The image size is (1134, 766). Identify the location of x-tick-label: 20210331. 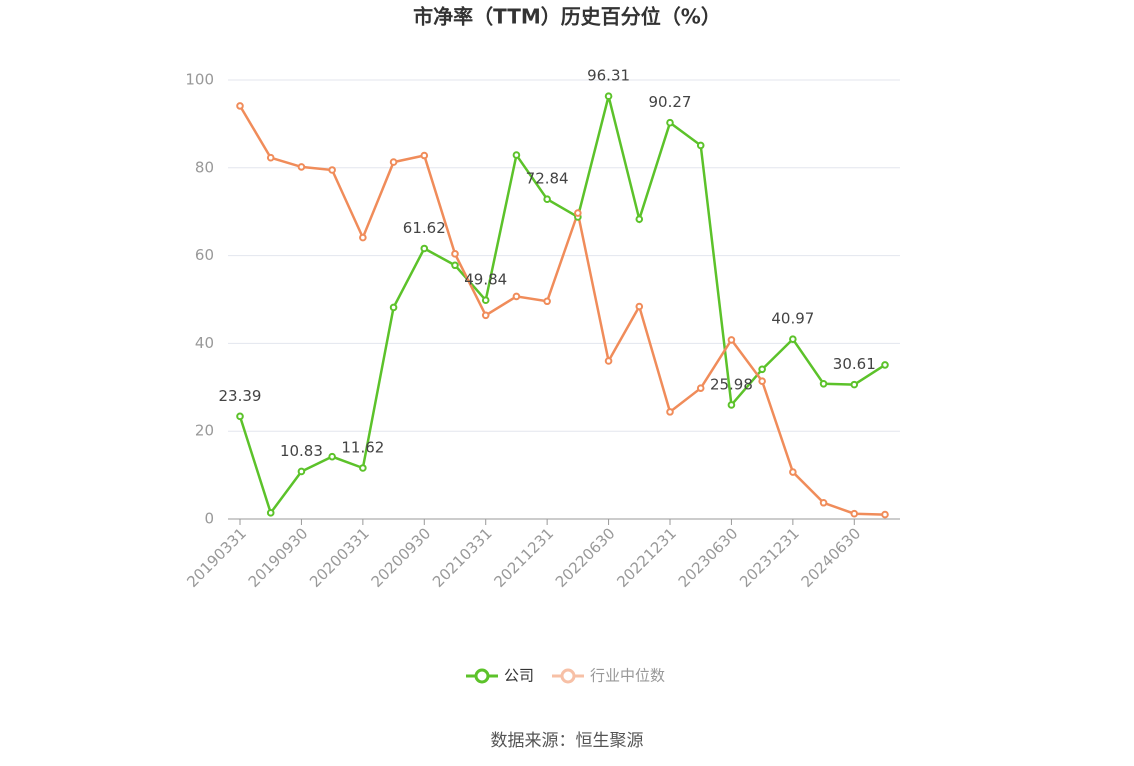
(462, 557).